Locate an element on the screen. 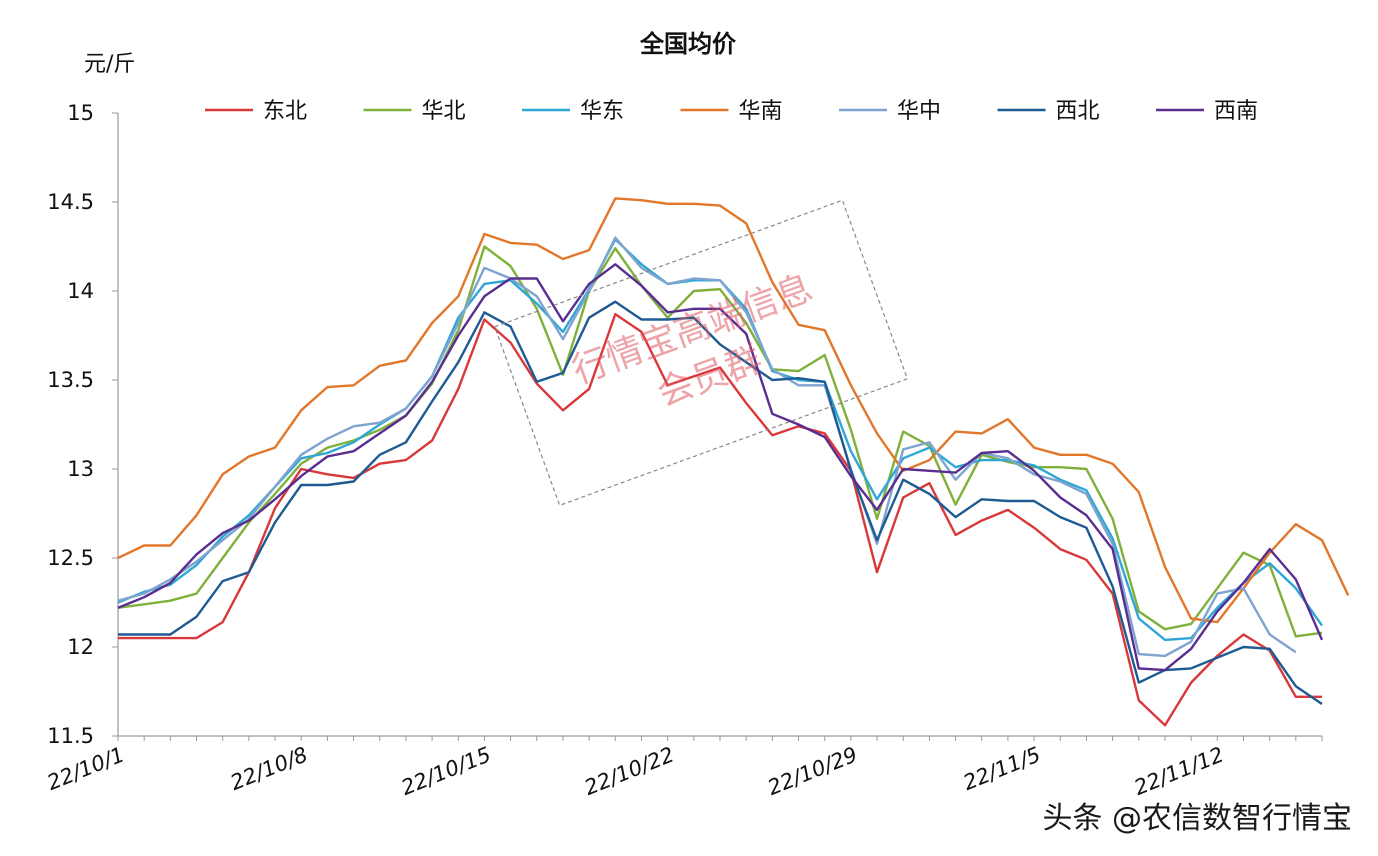 The width and height of the screenshot is (1378, 856). legend-label: 华东 is located at coordinates (602, 111).